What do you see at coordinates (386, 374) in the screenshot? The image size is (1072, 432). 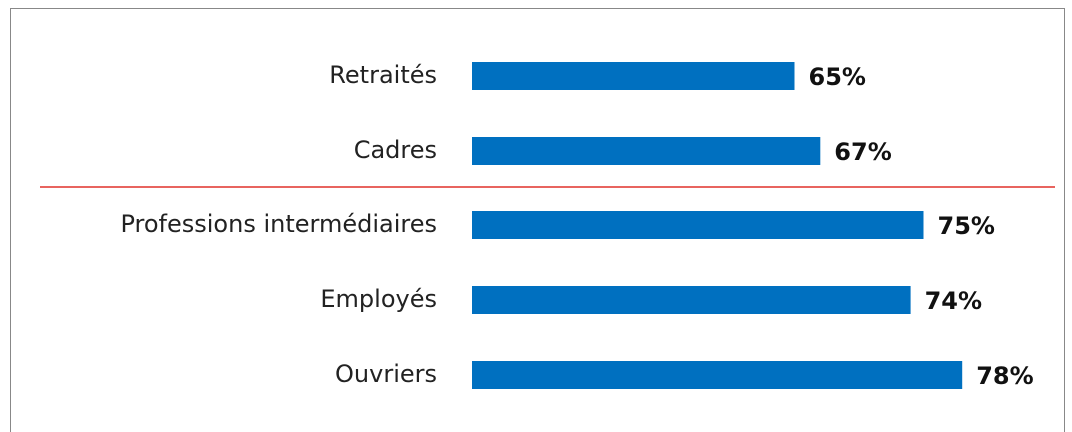 I see `category-label: Ouvriers` at bounding box center [386, 374].